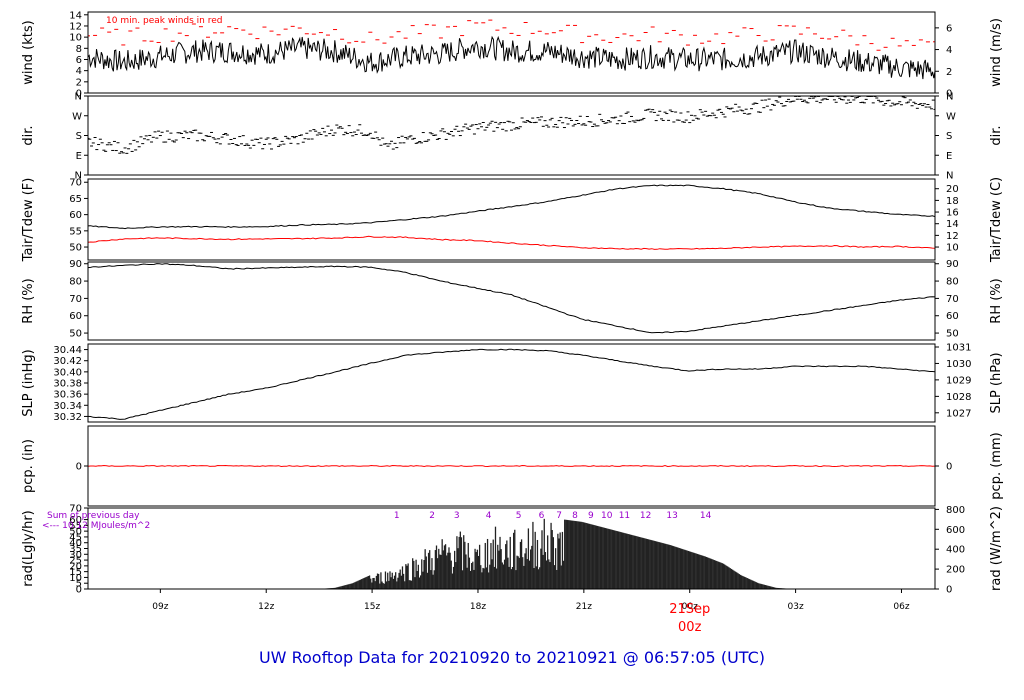 This screenshot has height=700, width=1024. I want to click on dir-right-axis-title: dir., so click(996, 135).